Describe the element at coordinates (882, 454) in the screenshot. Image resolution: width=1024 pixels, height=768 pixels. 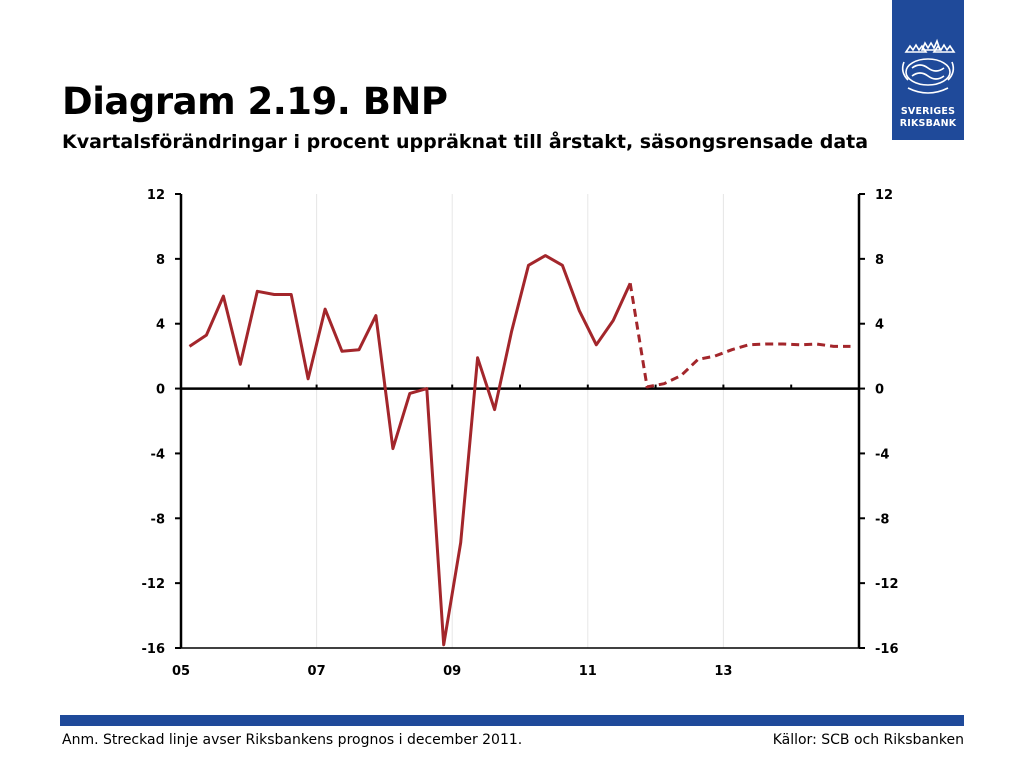
I see `y-tick-label-right: -4` at that location.